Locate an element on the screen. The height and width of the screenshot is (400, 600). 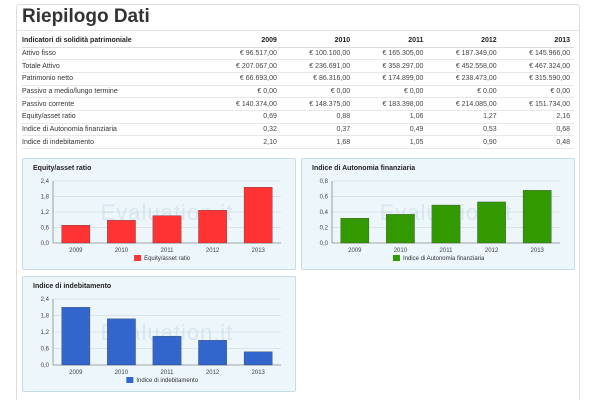
legend-label: Indice di Autonomia finanziaria is located at coordinates (444, 259).